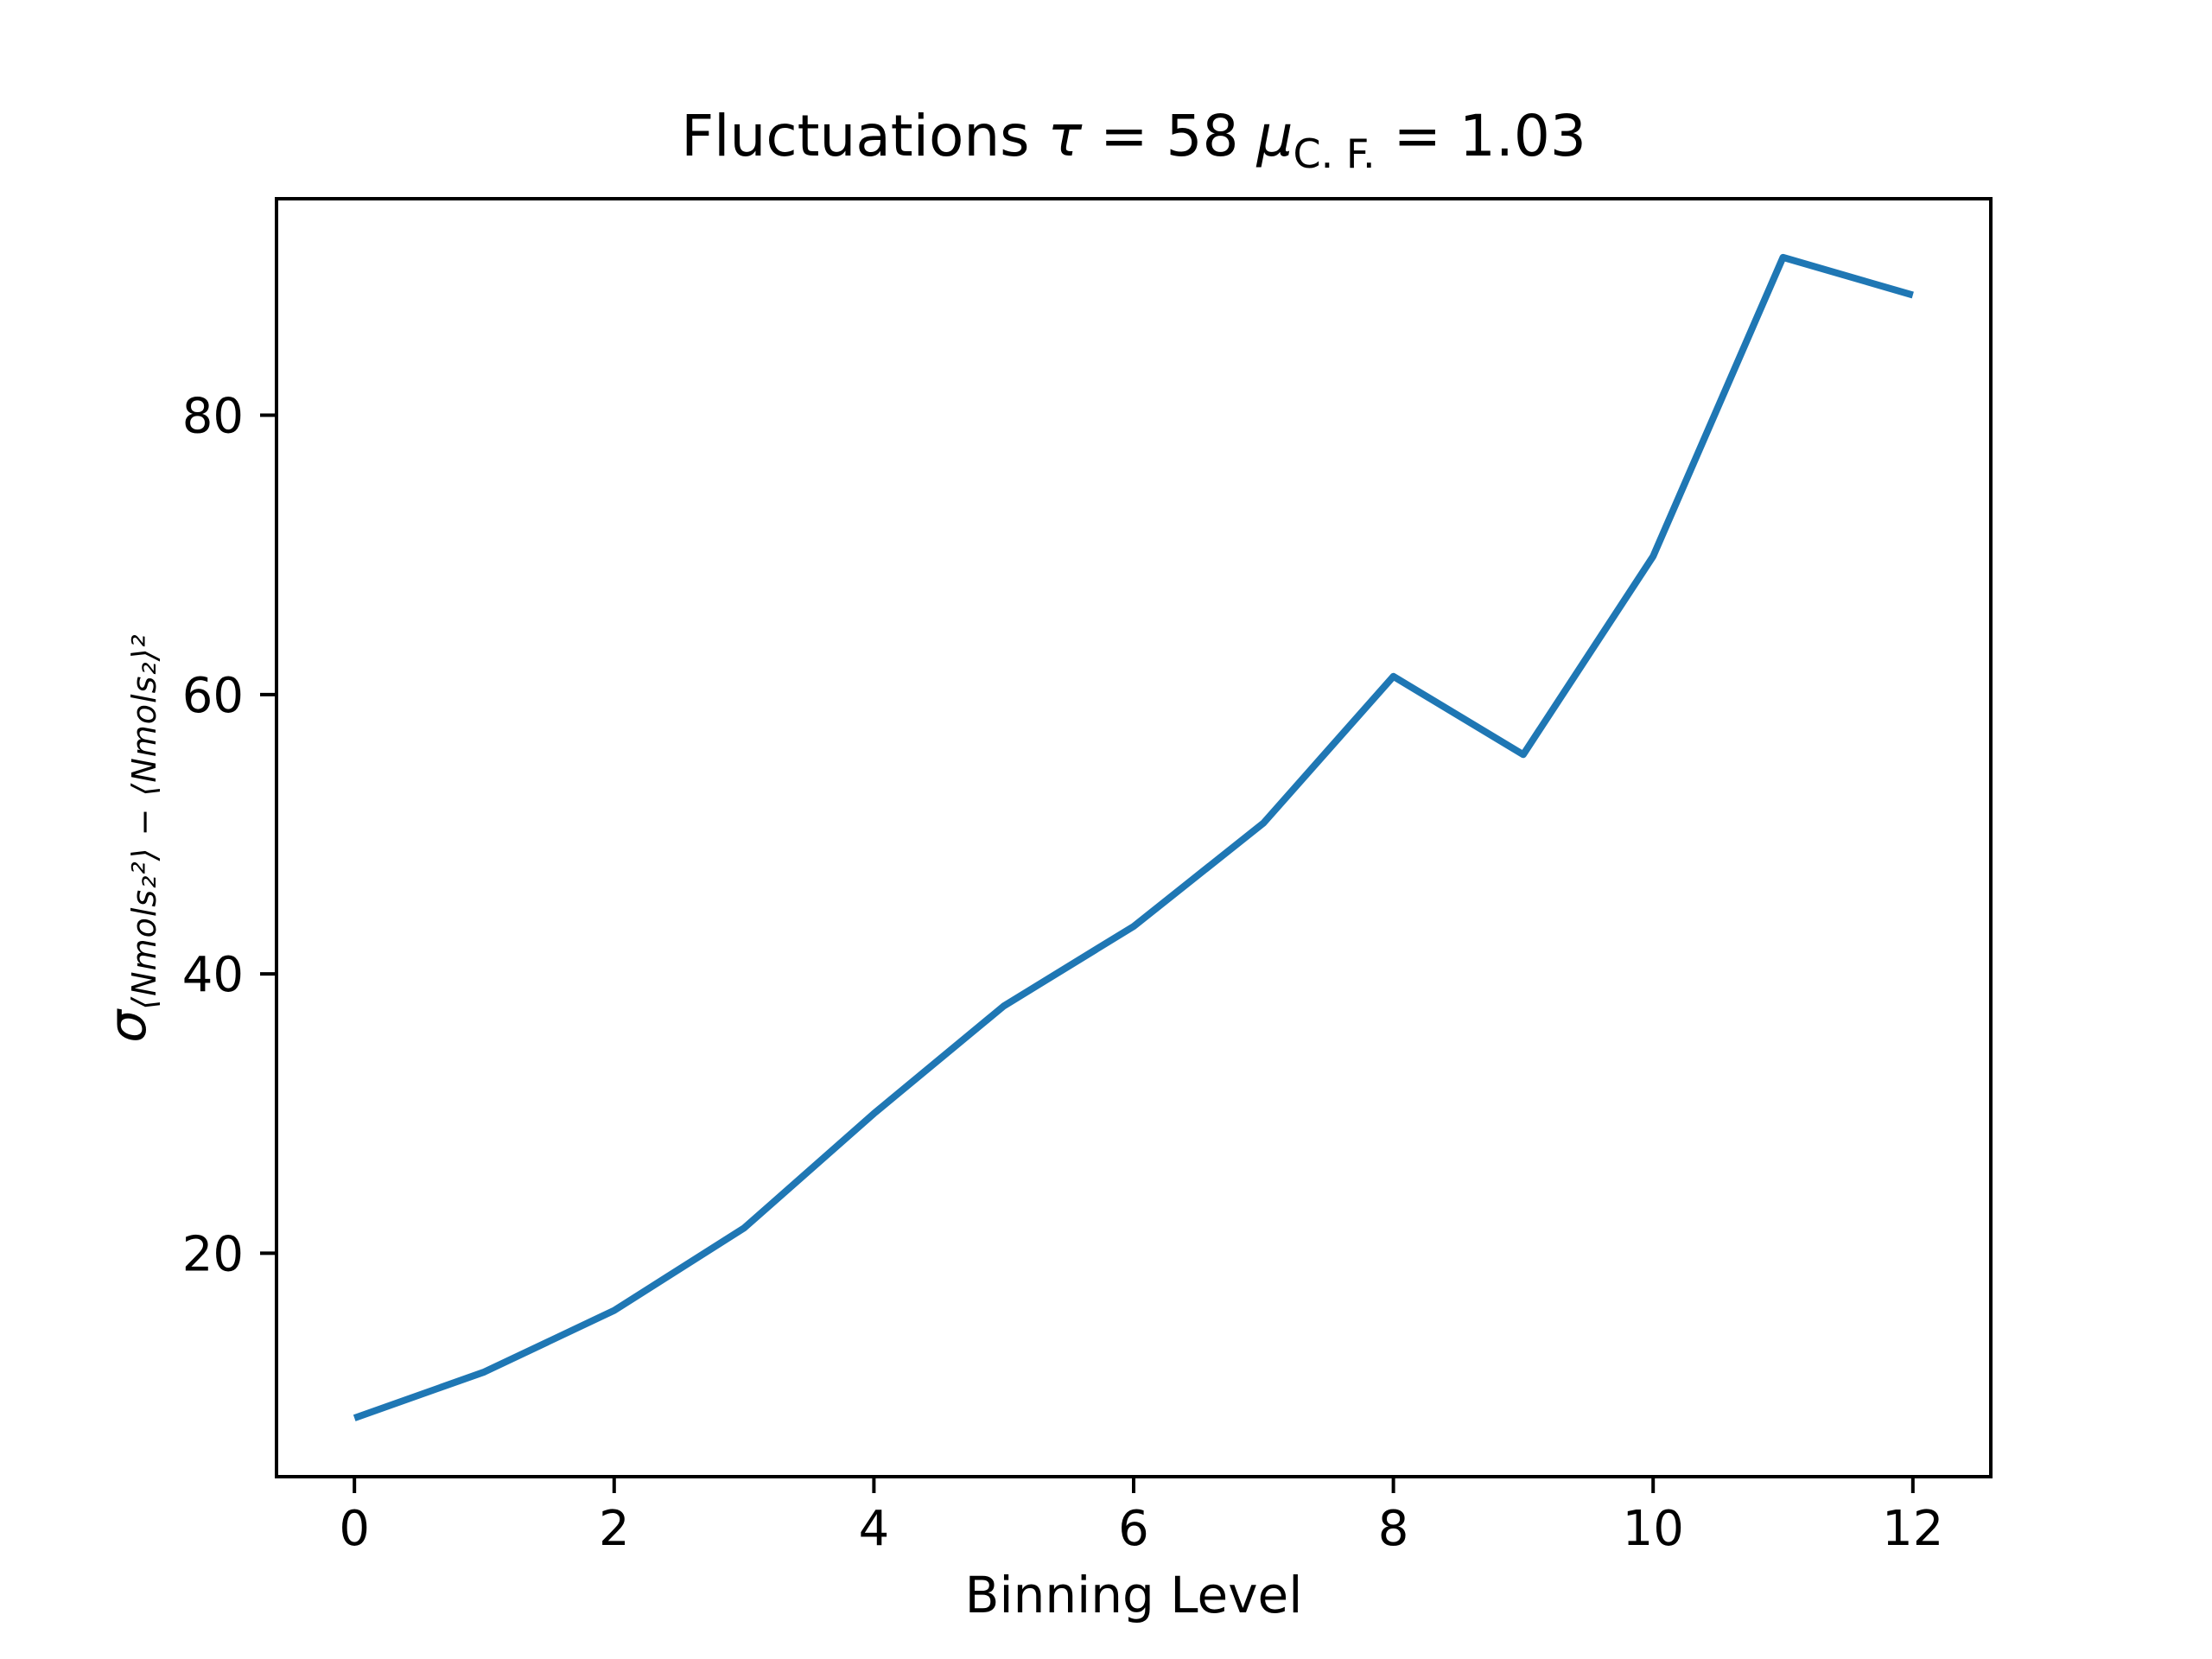  Describe the element at coordinates (1912, 1529) in the screenshot. I see `x-tick-label: 12` at that location.